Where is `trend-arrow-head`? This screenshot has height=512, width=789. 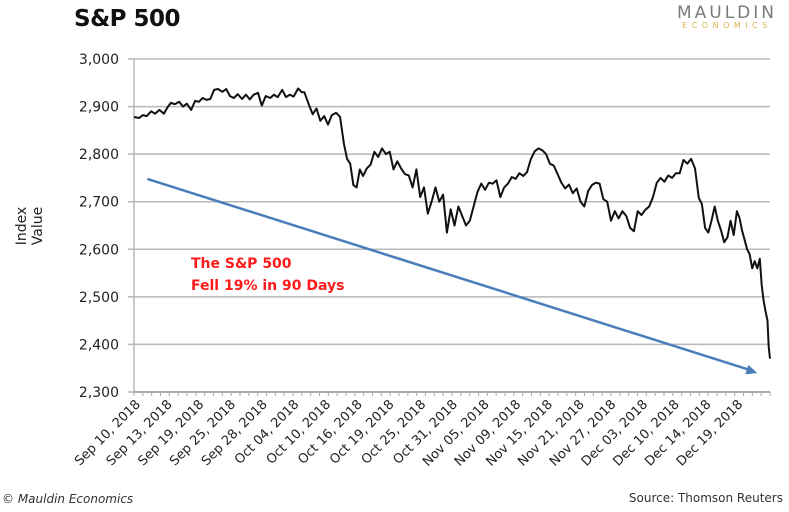
trend-arrow-head is located at coordinates (751, 369).